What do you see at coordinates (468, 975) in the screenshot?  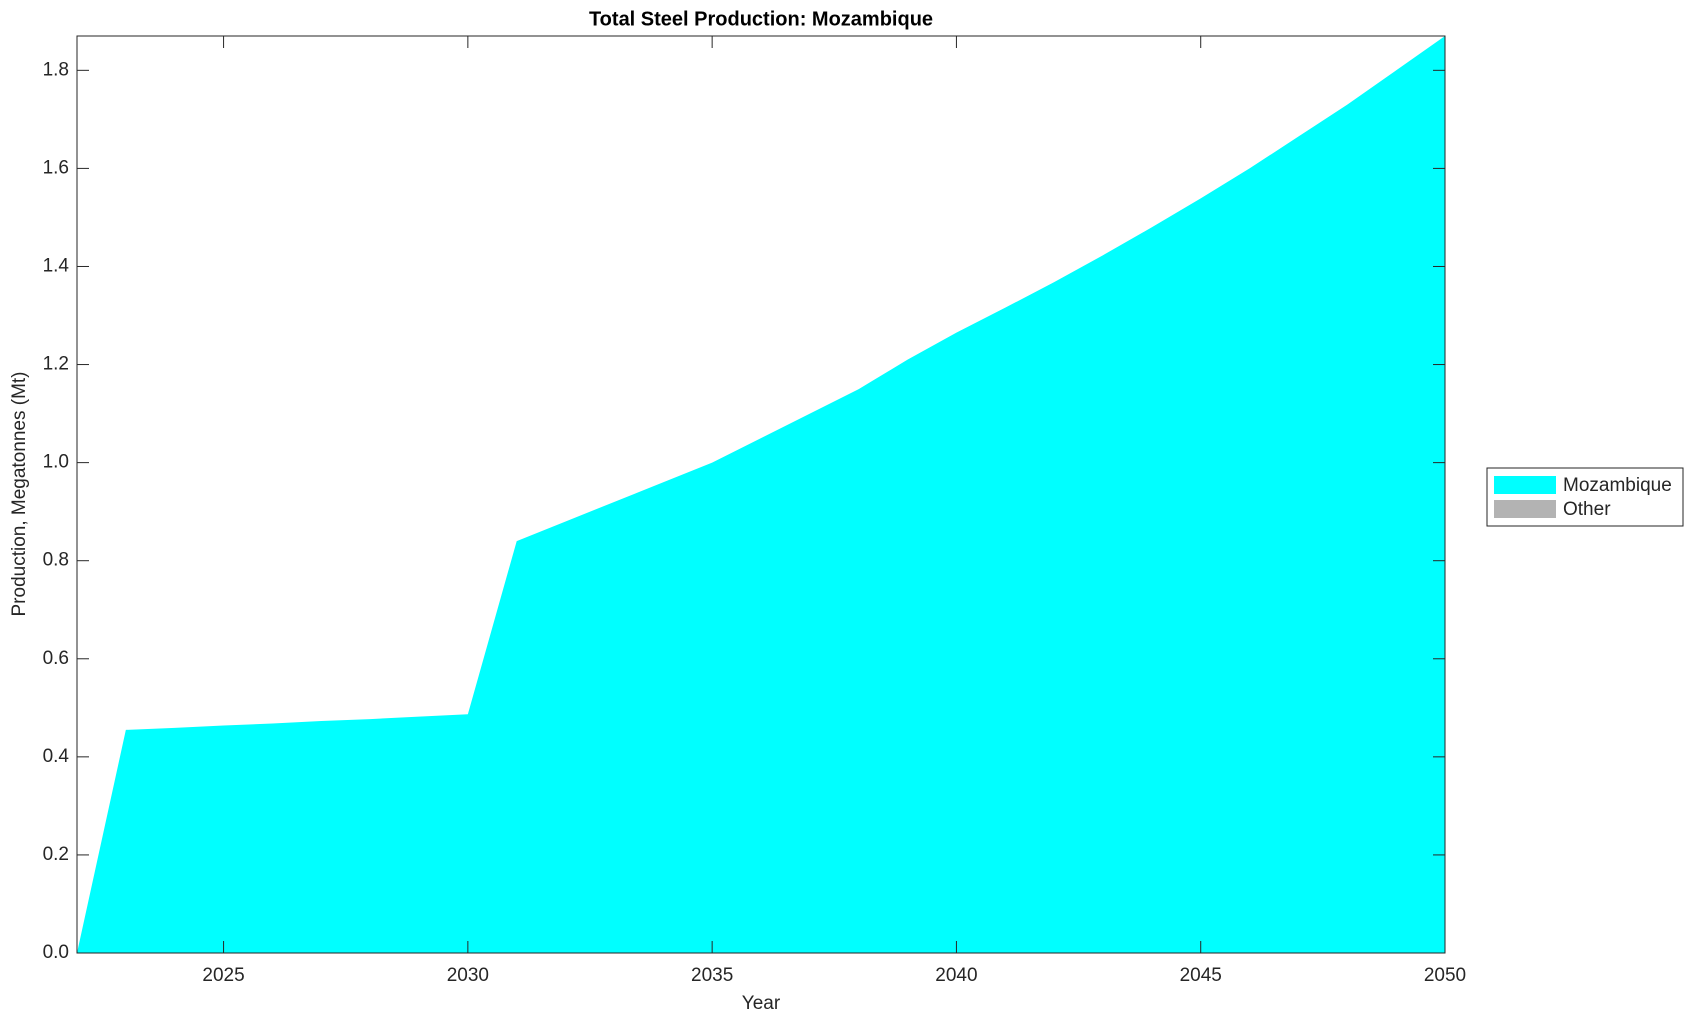 I see `x-tick-label: 2030` at bounding box center [468, 975].